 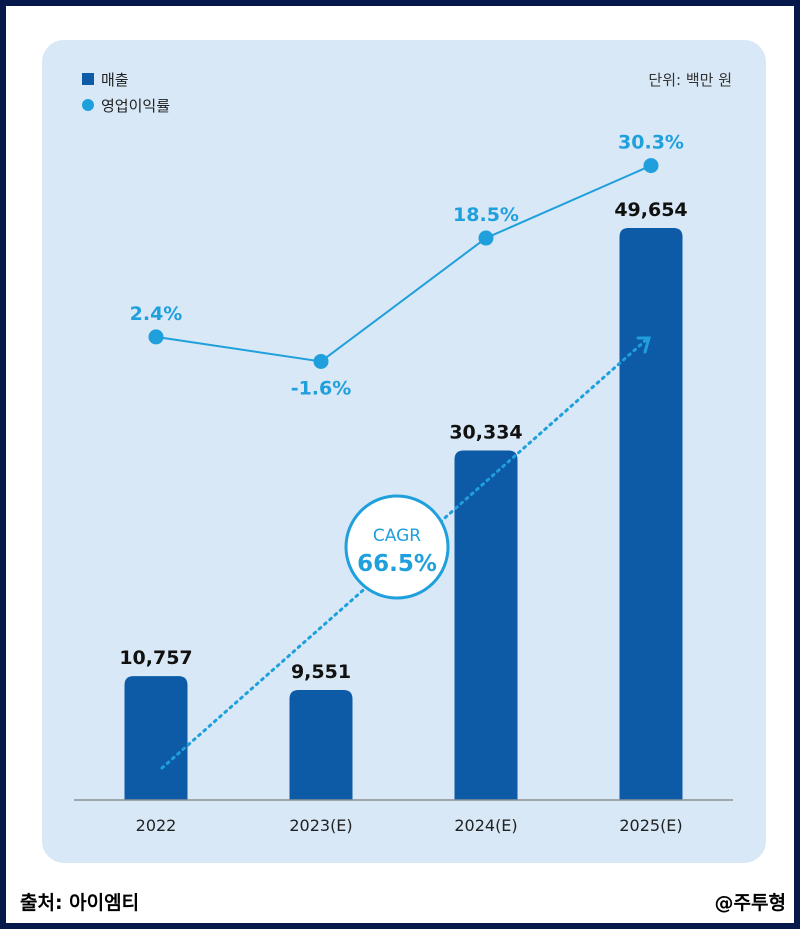 What do you see at coordinates (321, 672) in the screenshot?
I see `bar-value-label: 9,551` at bounding box center [321, 672].